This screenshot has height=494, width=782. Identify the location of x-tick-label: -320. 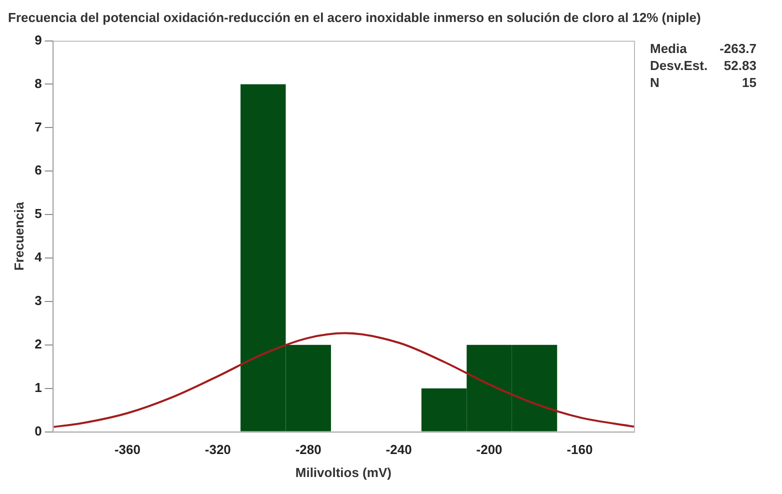
(217, 450).